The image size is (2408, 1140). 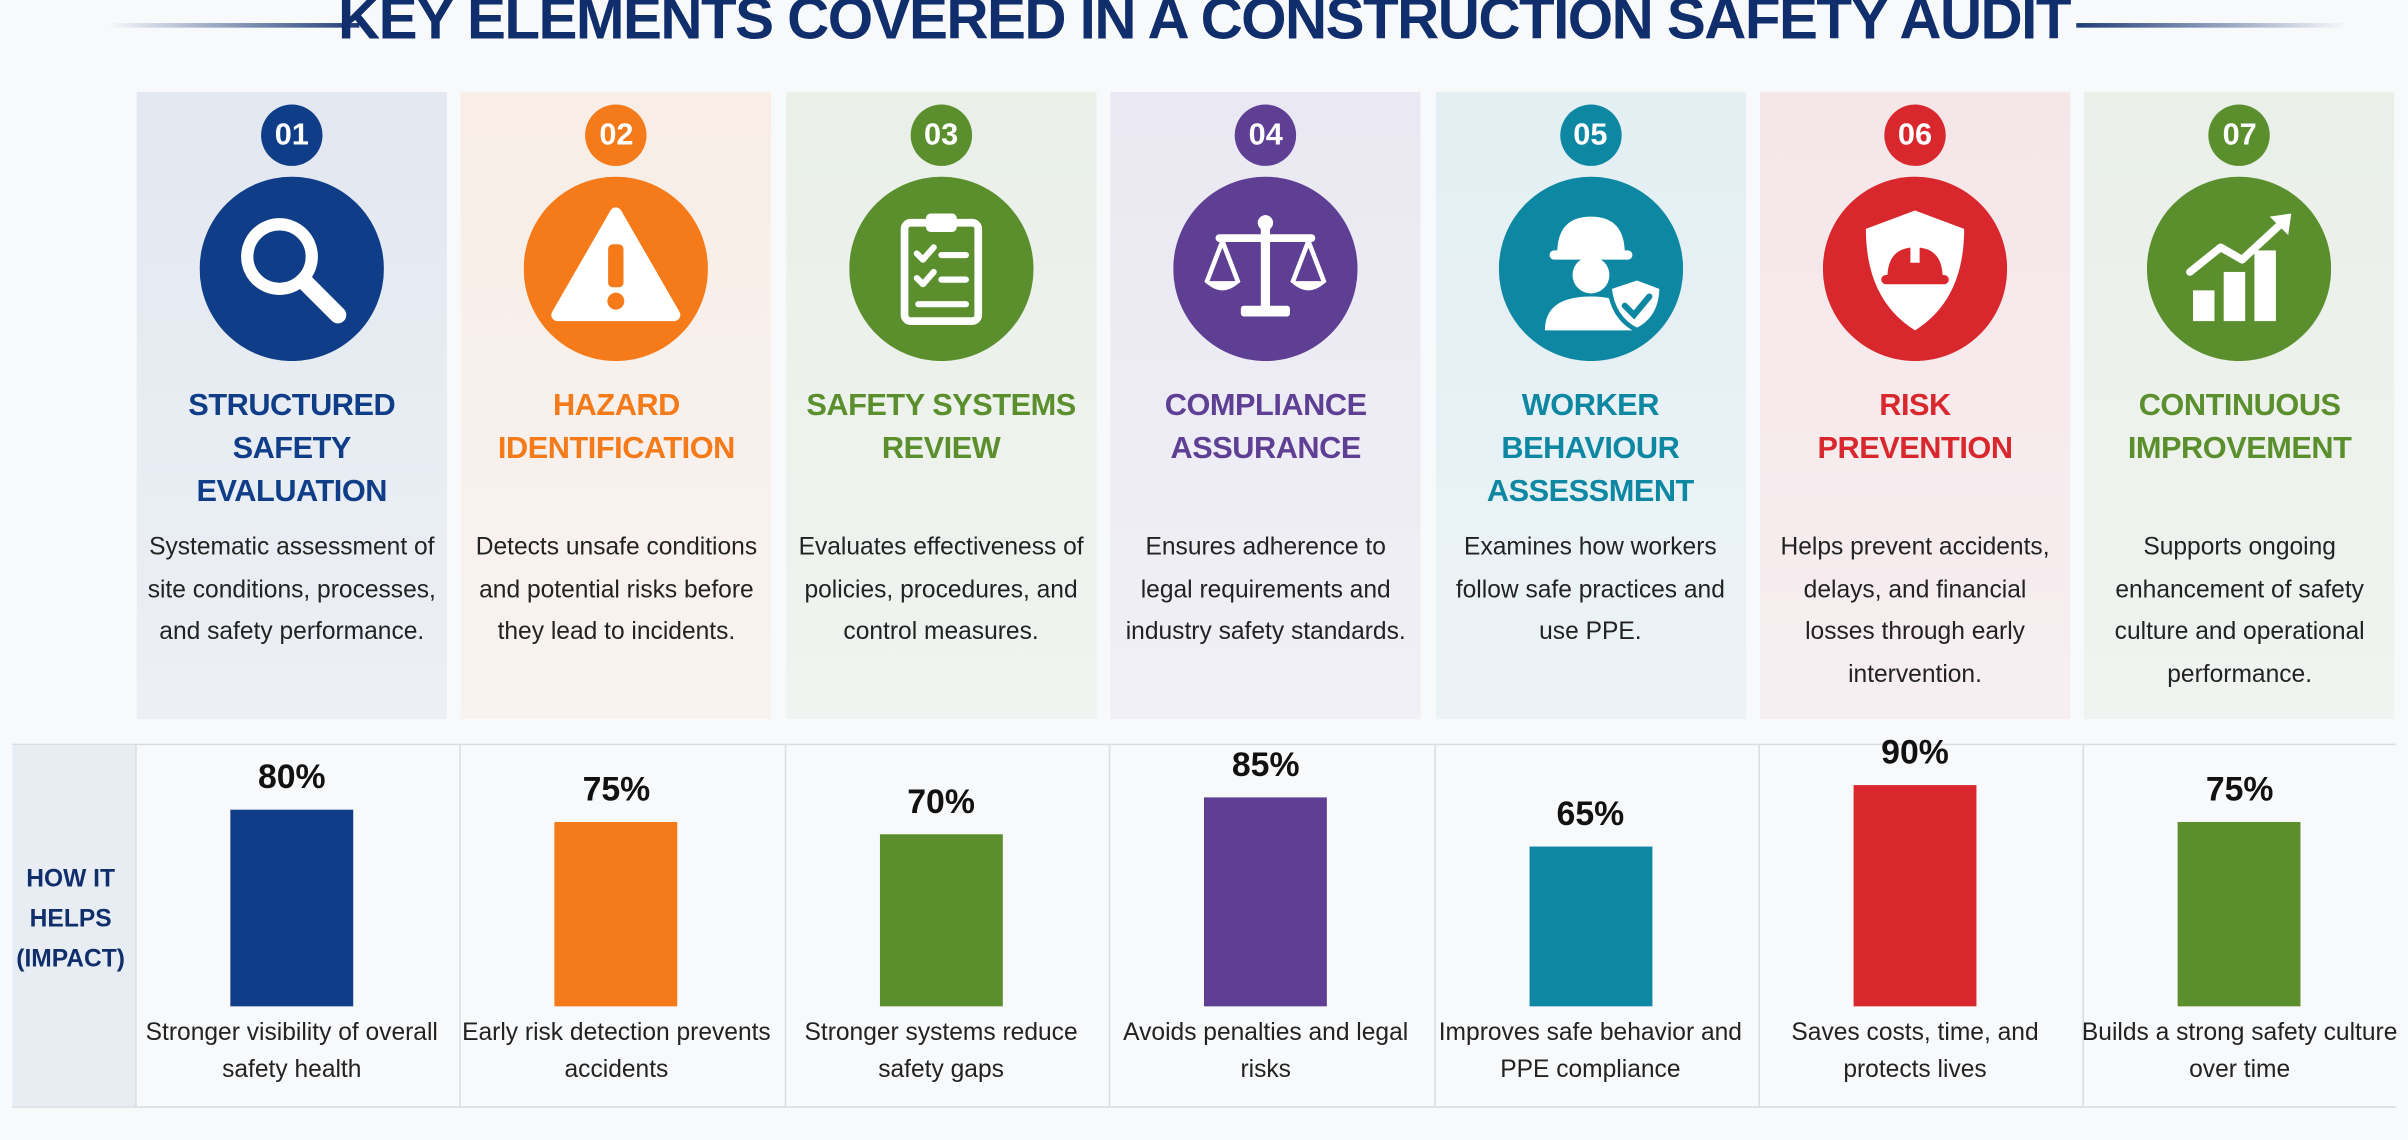 I want to click on number-badge: 03, so click(x=941, y=135).